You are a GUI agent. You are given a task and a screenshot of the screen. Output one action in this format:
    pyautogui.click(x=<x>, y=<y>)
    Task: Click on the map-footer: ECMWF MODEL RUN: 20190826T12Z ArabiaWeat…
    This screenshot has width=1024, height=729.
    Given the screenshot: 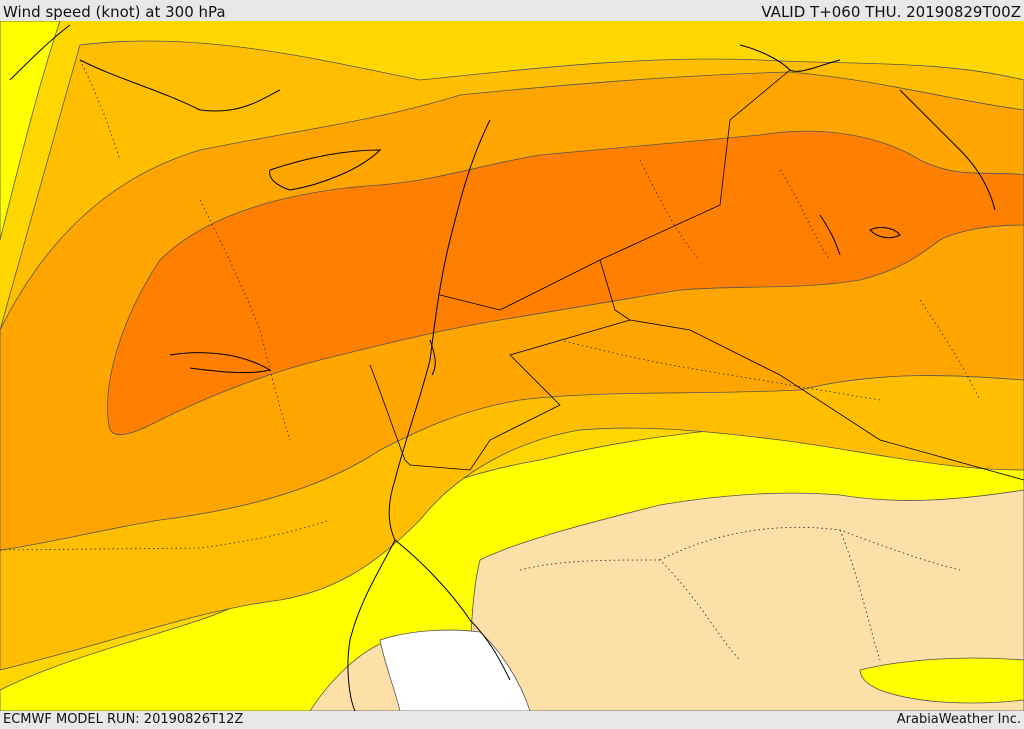 What is the action you would take?
    pyautogui.click(x=512, y=720)
    